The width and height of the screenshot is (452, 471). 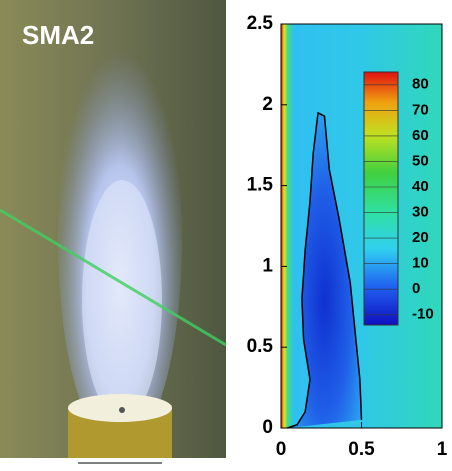 I want to click on y-tick-label: 2, so click(x=267, y=104).